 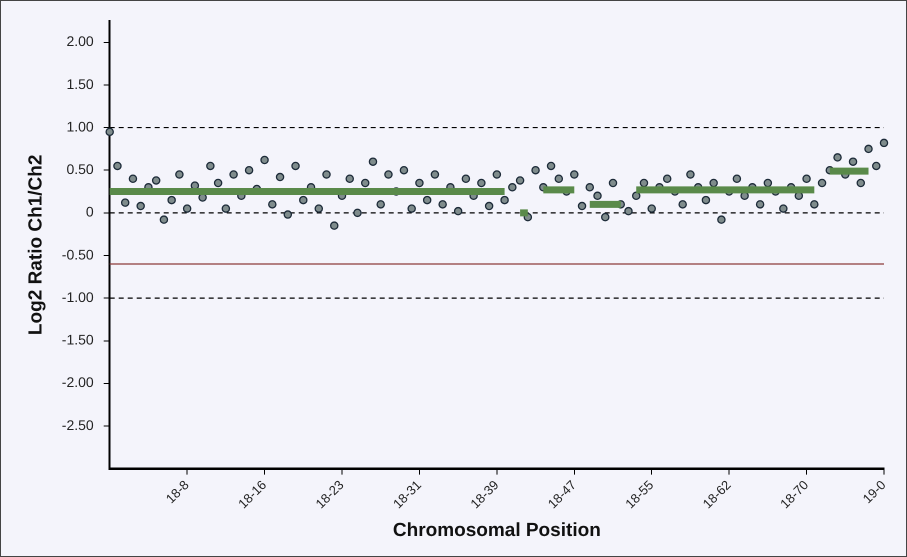 What do you see at coordinates (496, 530) in the screenshot?
I see `x-axis-title: Chromosomal Position` at bounding box center [496, 530].